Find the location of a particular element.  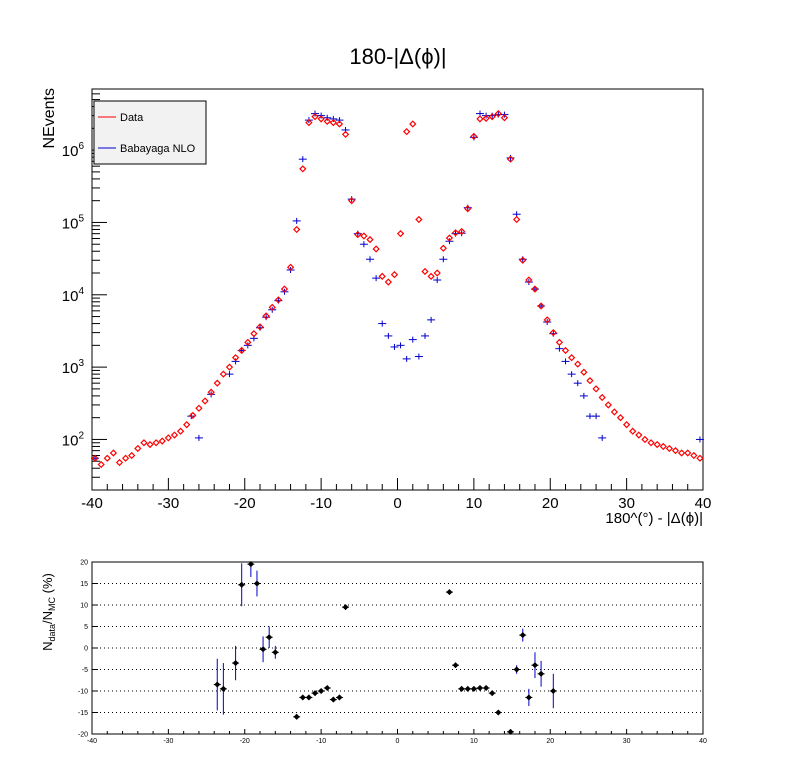

main-xtick-label: 30 is located at coordinates (626, 503).